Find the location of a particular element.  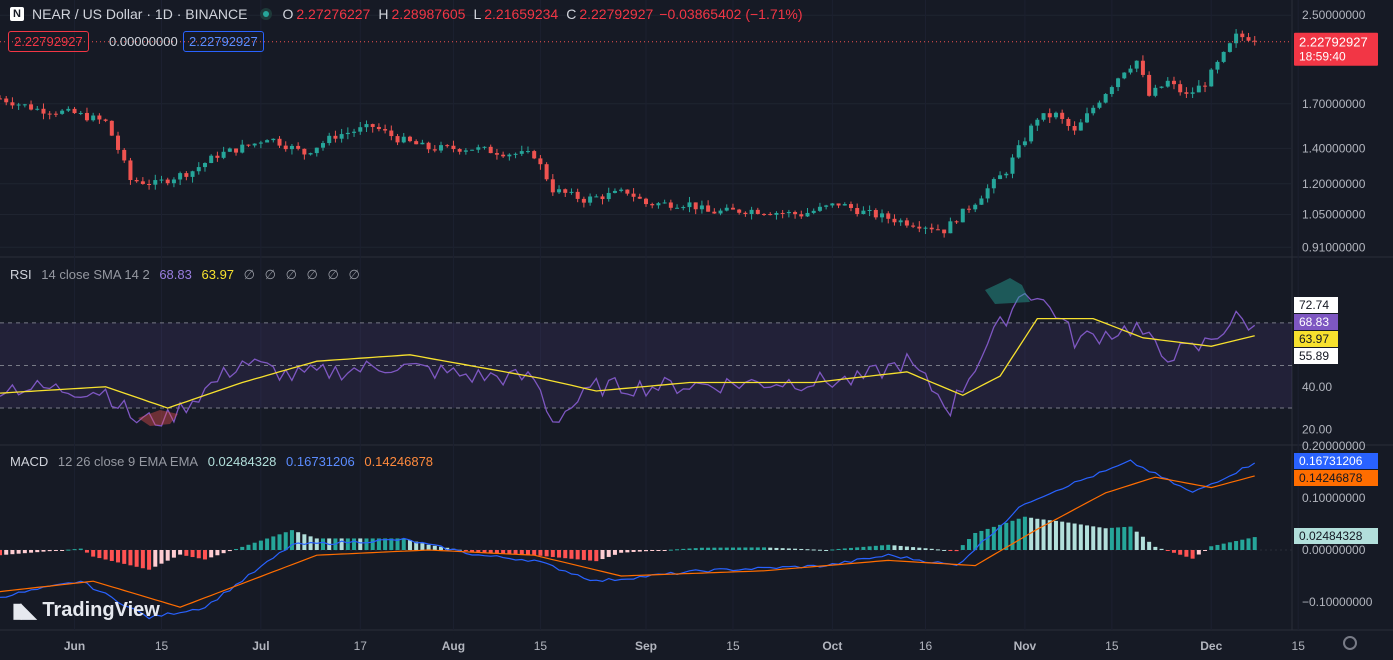

high-label: H is located at coordinates (383, 14).